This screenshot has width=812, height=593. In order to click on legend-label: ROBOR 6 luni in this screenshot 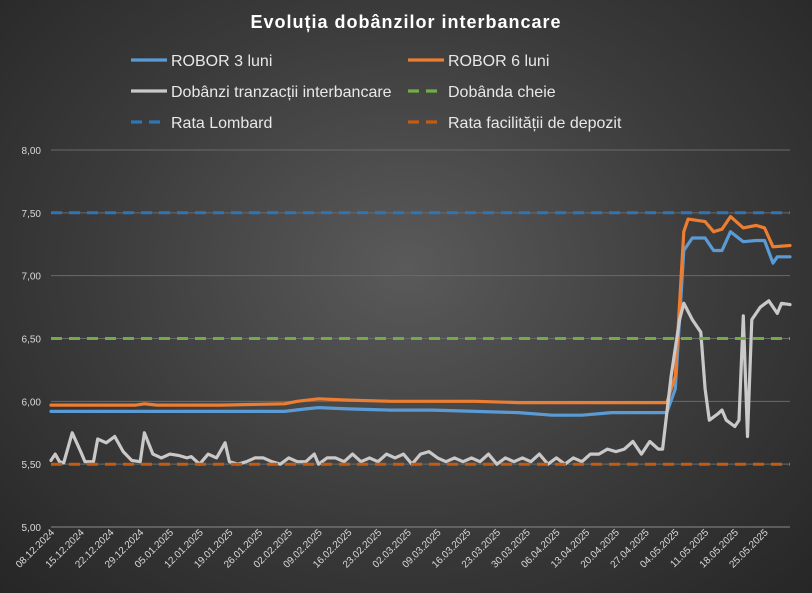, I will do `click(498, 61)`.